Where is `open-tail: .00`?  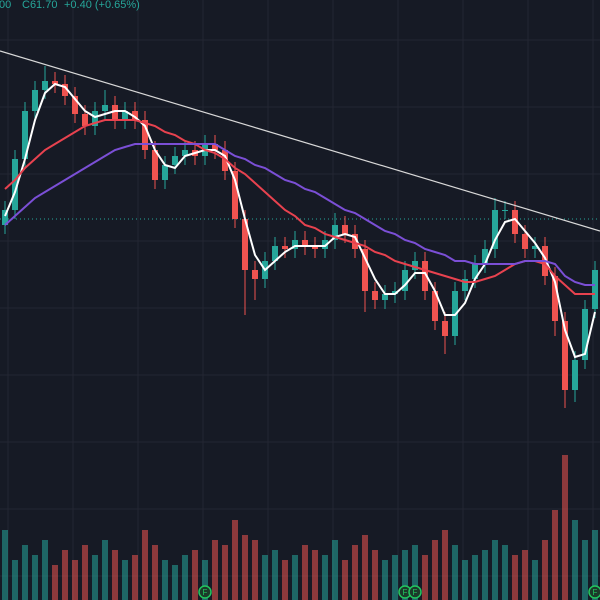 open-tail: .00 is located at coordinates (5, 5).